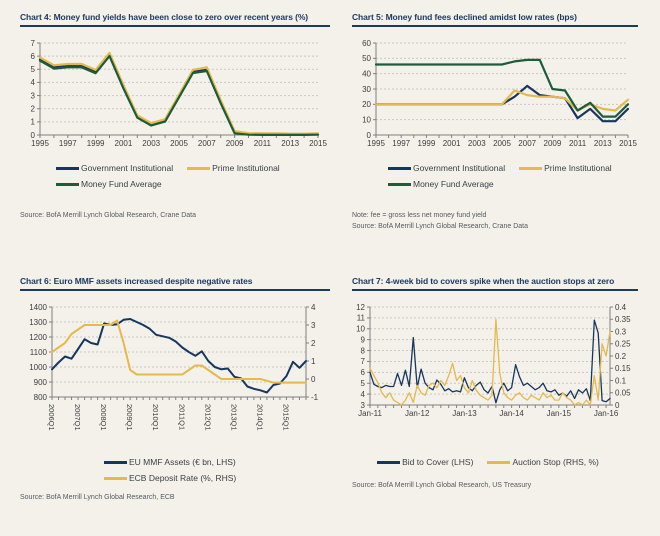 This screenshot has height=536, width=660. I want to click on legend-item: ECB Deposit Rate (%, RHS), so click(170, 478).